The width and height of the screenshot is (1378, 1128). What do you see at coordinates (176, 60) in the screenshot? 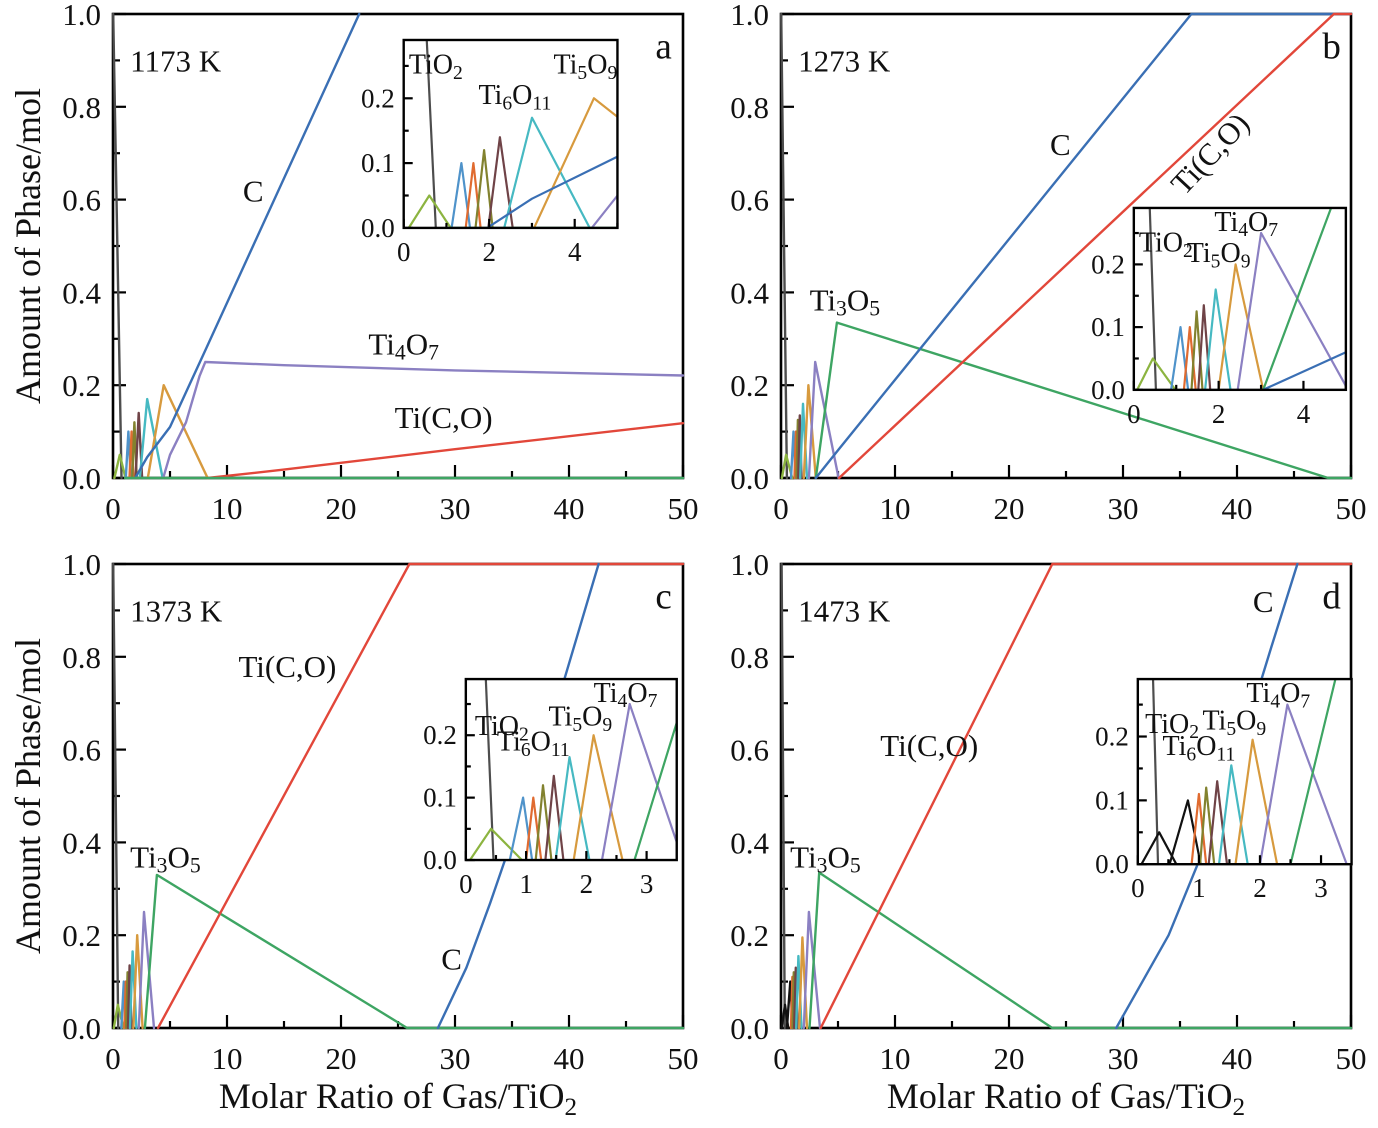
I see `curve-label: 1173 K` at bounding box center [176, 60].